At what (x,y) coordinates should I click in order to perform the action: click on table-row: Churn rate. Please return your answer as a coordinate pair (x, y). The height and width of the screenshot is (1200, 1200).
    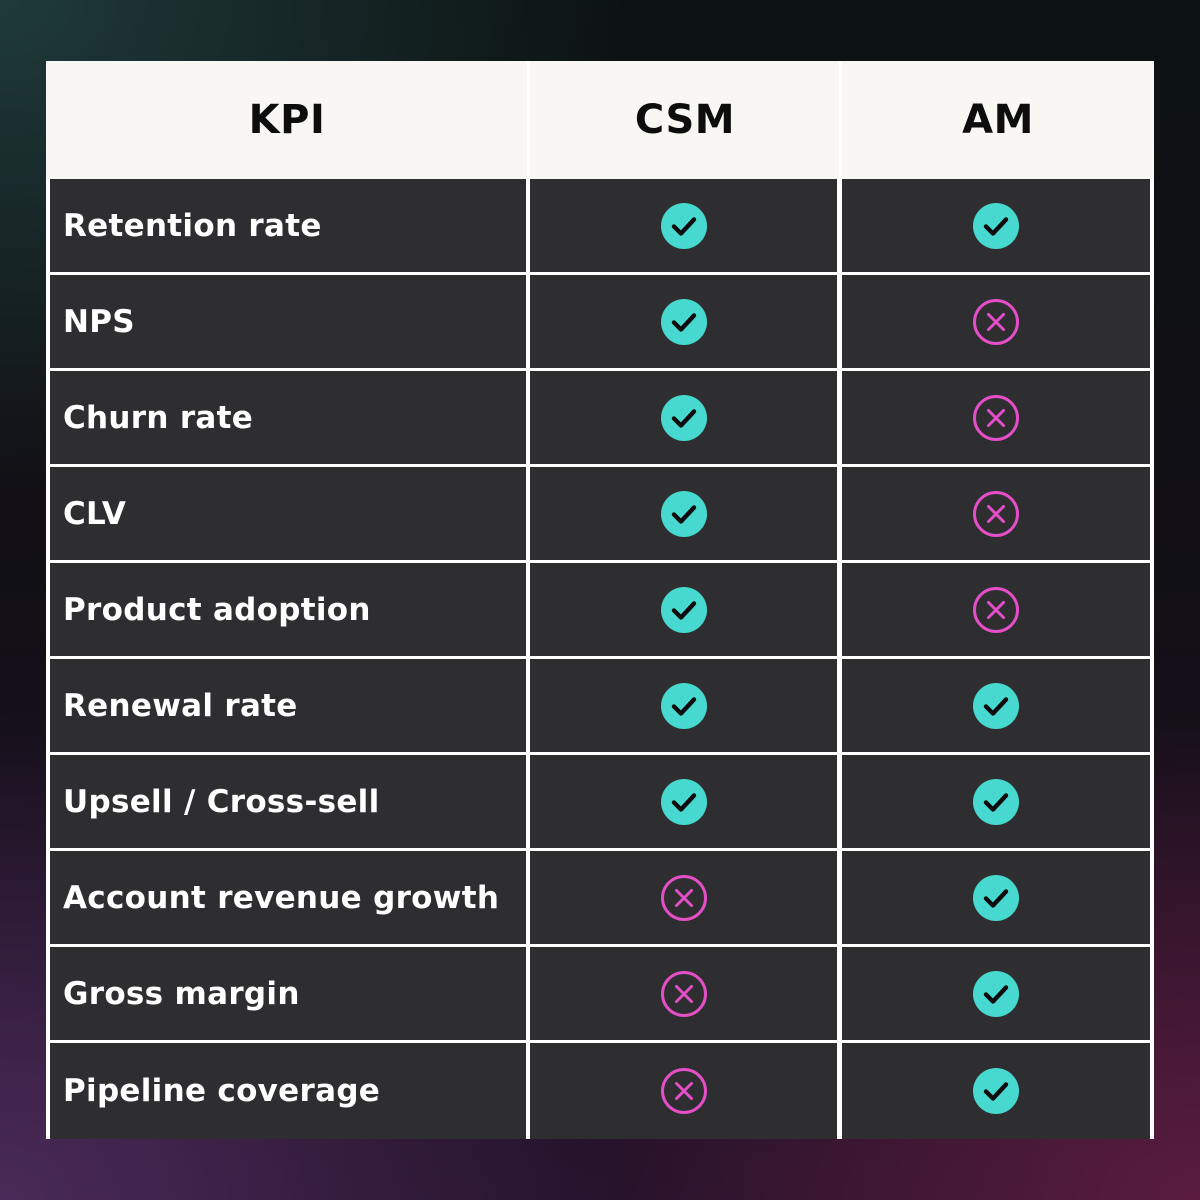
    Looking at the image, I should click on (600, 419).